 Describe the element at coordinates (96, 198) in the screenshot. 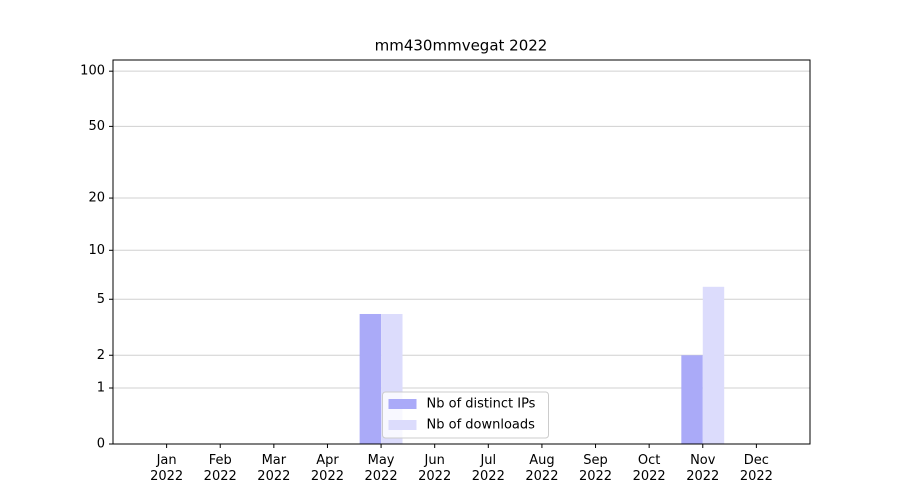

I see `y-tick-label: 20` at that location.